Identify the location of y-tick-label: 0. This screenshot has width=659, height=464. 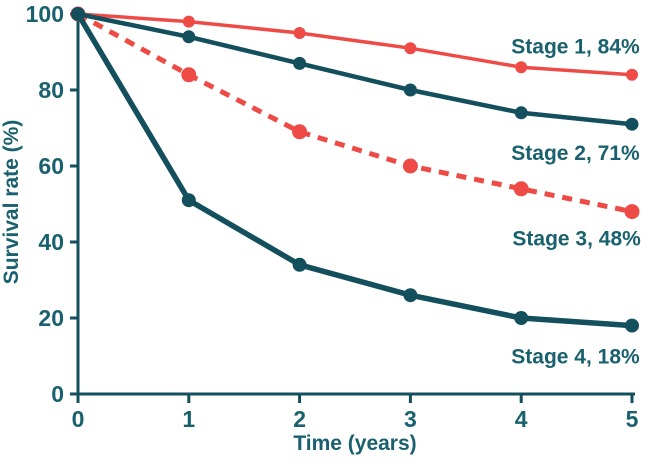
(57, 394).